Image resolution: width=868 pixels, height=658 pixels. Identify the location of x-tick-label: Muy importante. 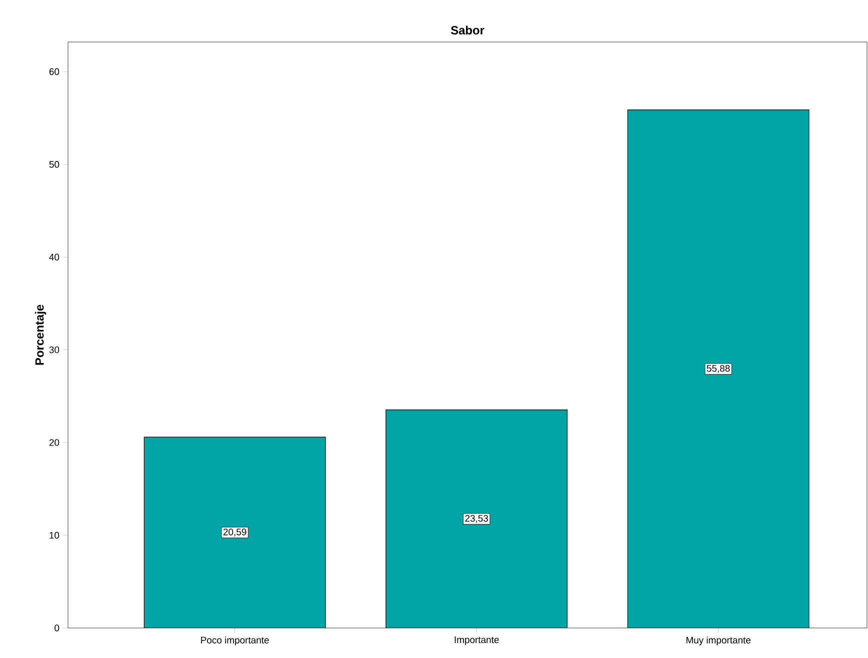
(718, 641).